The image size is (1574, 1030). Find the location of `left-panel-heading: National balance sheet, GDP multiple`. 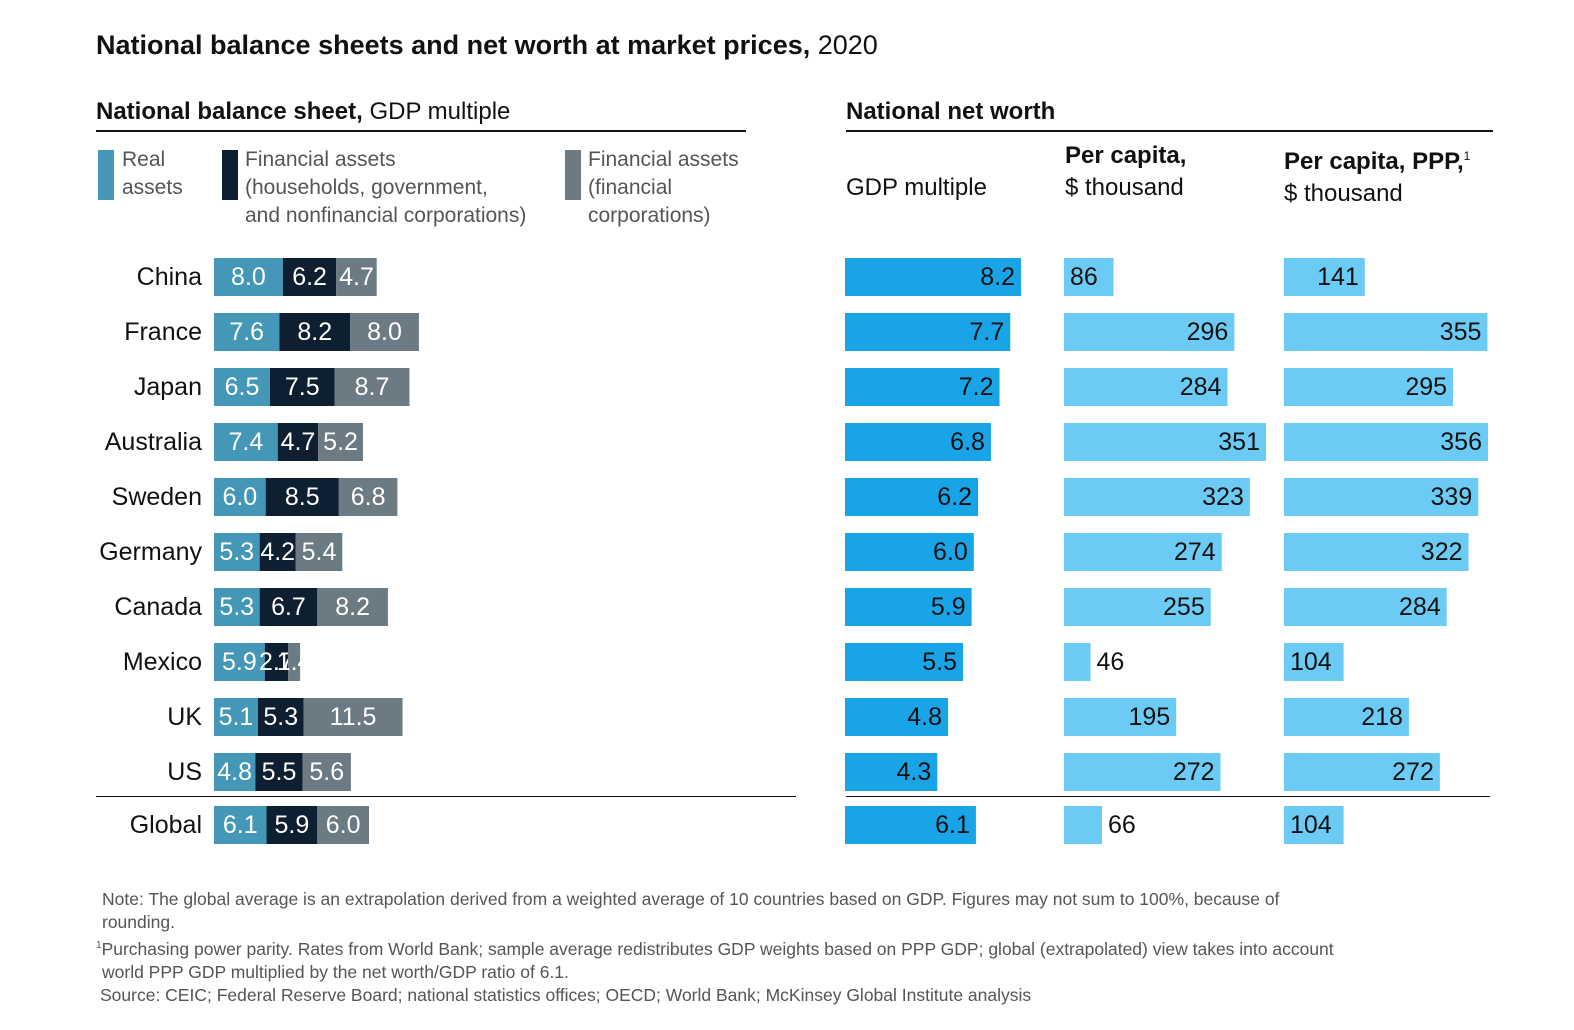

left-panel-heading: National balance sheet, GDP multiple is located at coordinates (303, 112).